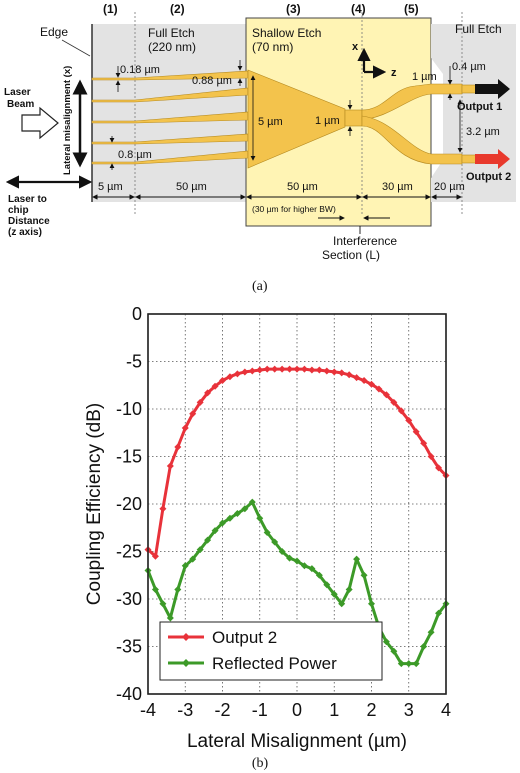 This screenshot has width=520, height=773. I want to click on bw-note: (30 µm for higher BW), so click(294, 209).